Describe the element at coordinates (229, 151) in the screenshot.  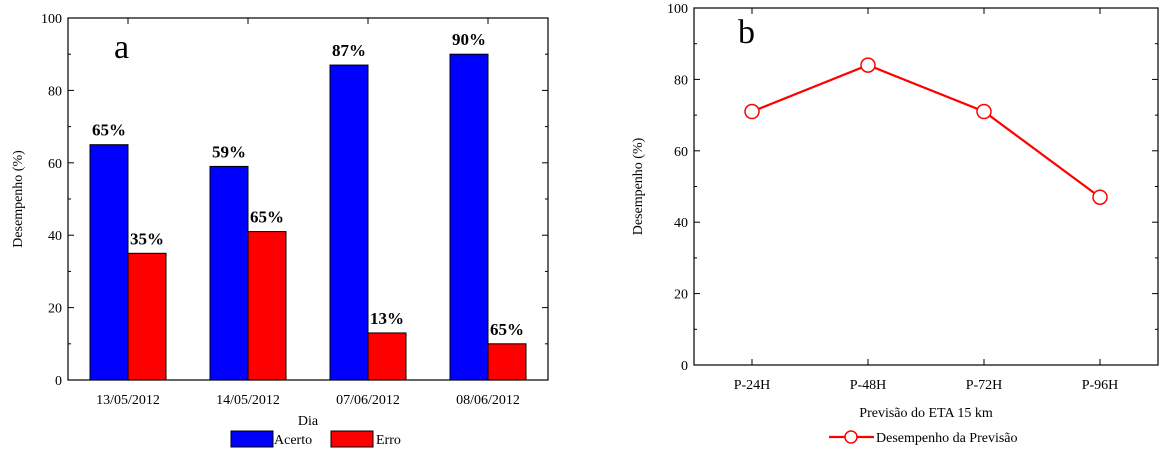
I see `bar-data-label: 59%` at that location.